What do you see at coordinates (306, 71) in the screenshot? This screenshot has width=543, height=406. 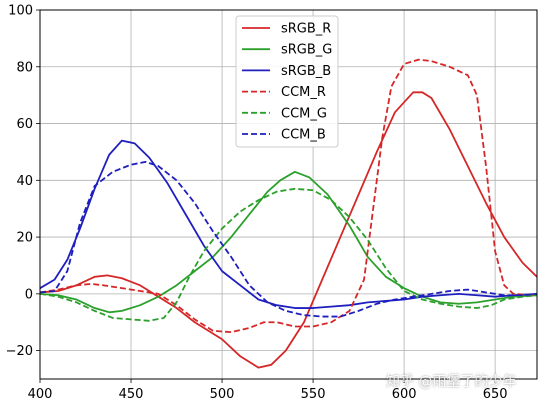 I see `legend-label: sRGB_B` at bounding box center [306, 71].